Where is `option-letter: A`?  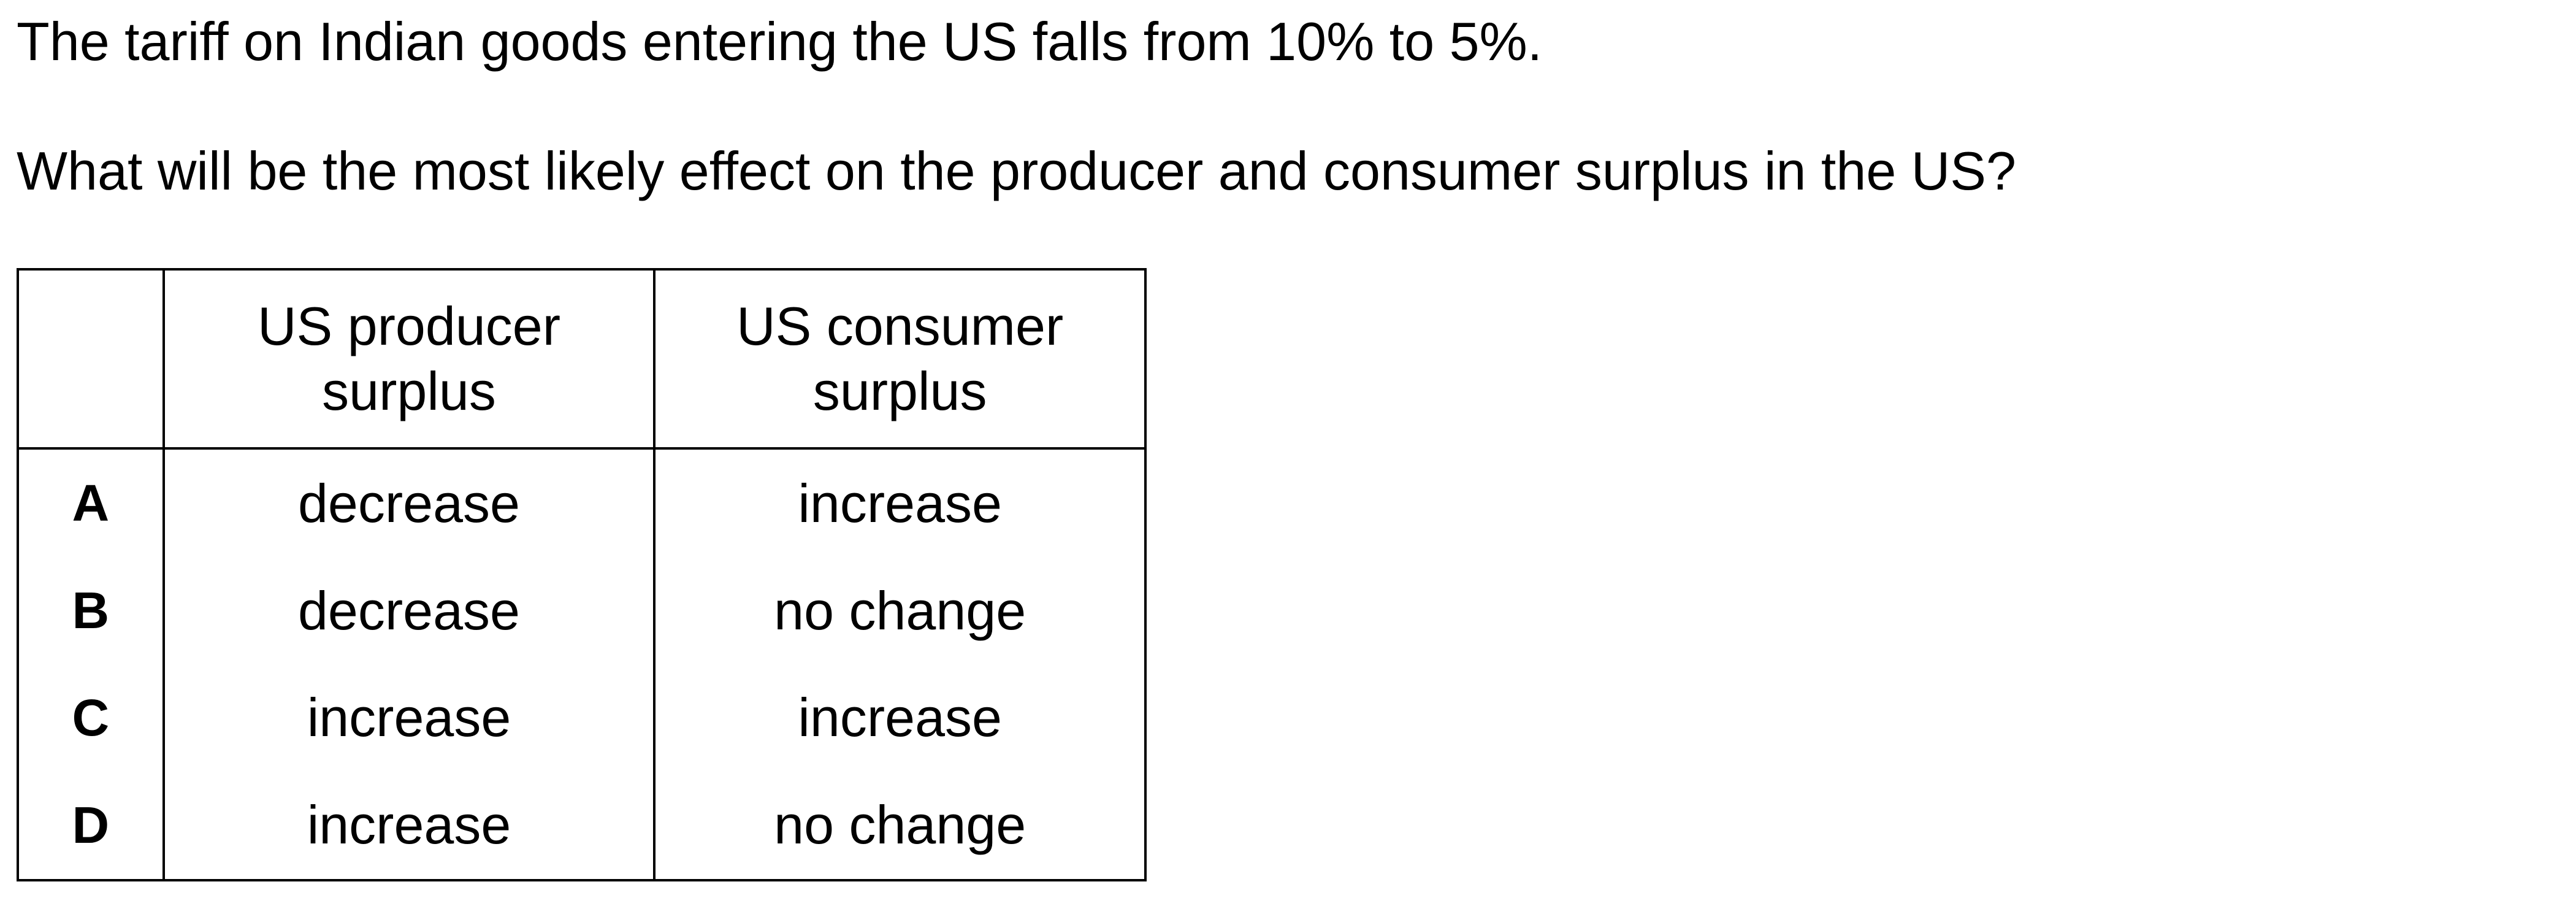
option-letter: A is located at coordinates (91, 503).